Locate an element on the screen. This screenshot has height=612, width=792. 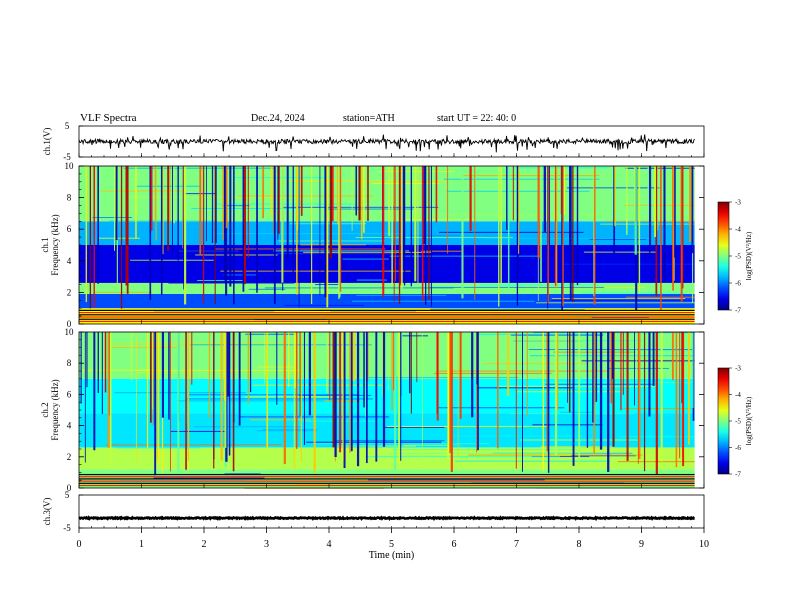
x-axis-label: Time (min) is located at coordinates (391, 555).